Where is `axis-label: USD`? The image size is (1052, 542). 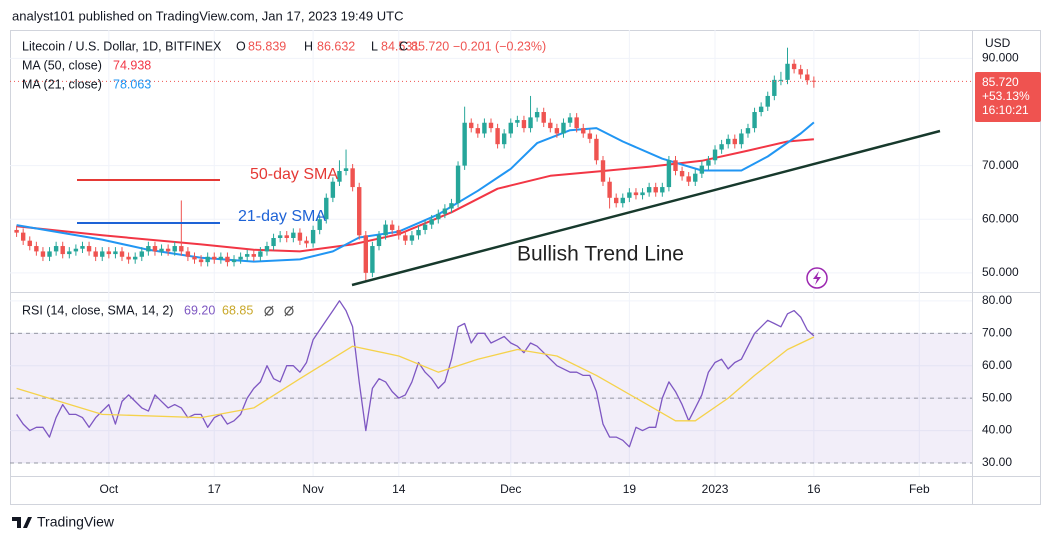
axis-label: USD is located at coordinates (998, 43).